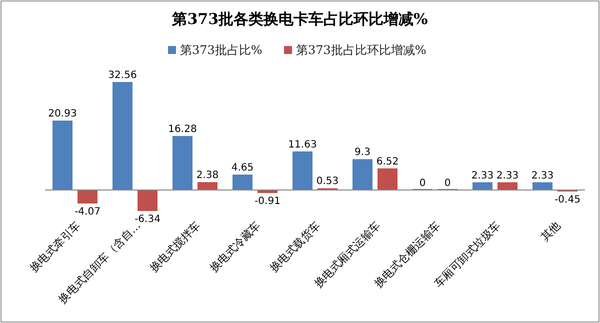  Describe the element at coordinates (361, 50) in the screenshot. I see `legend-label: 第373批占比环比增减%` at that location.